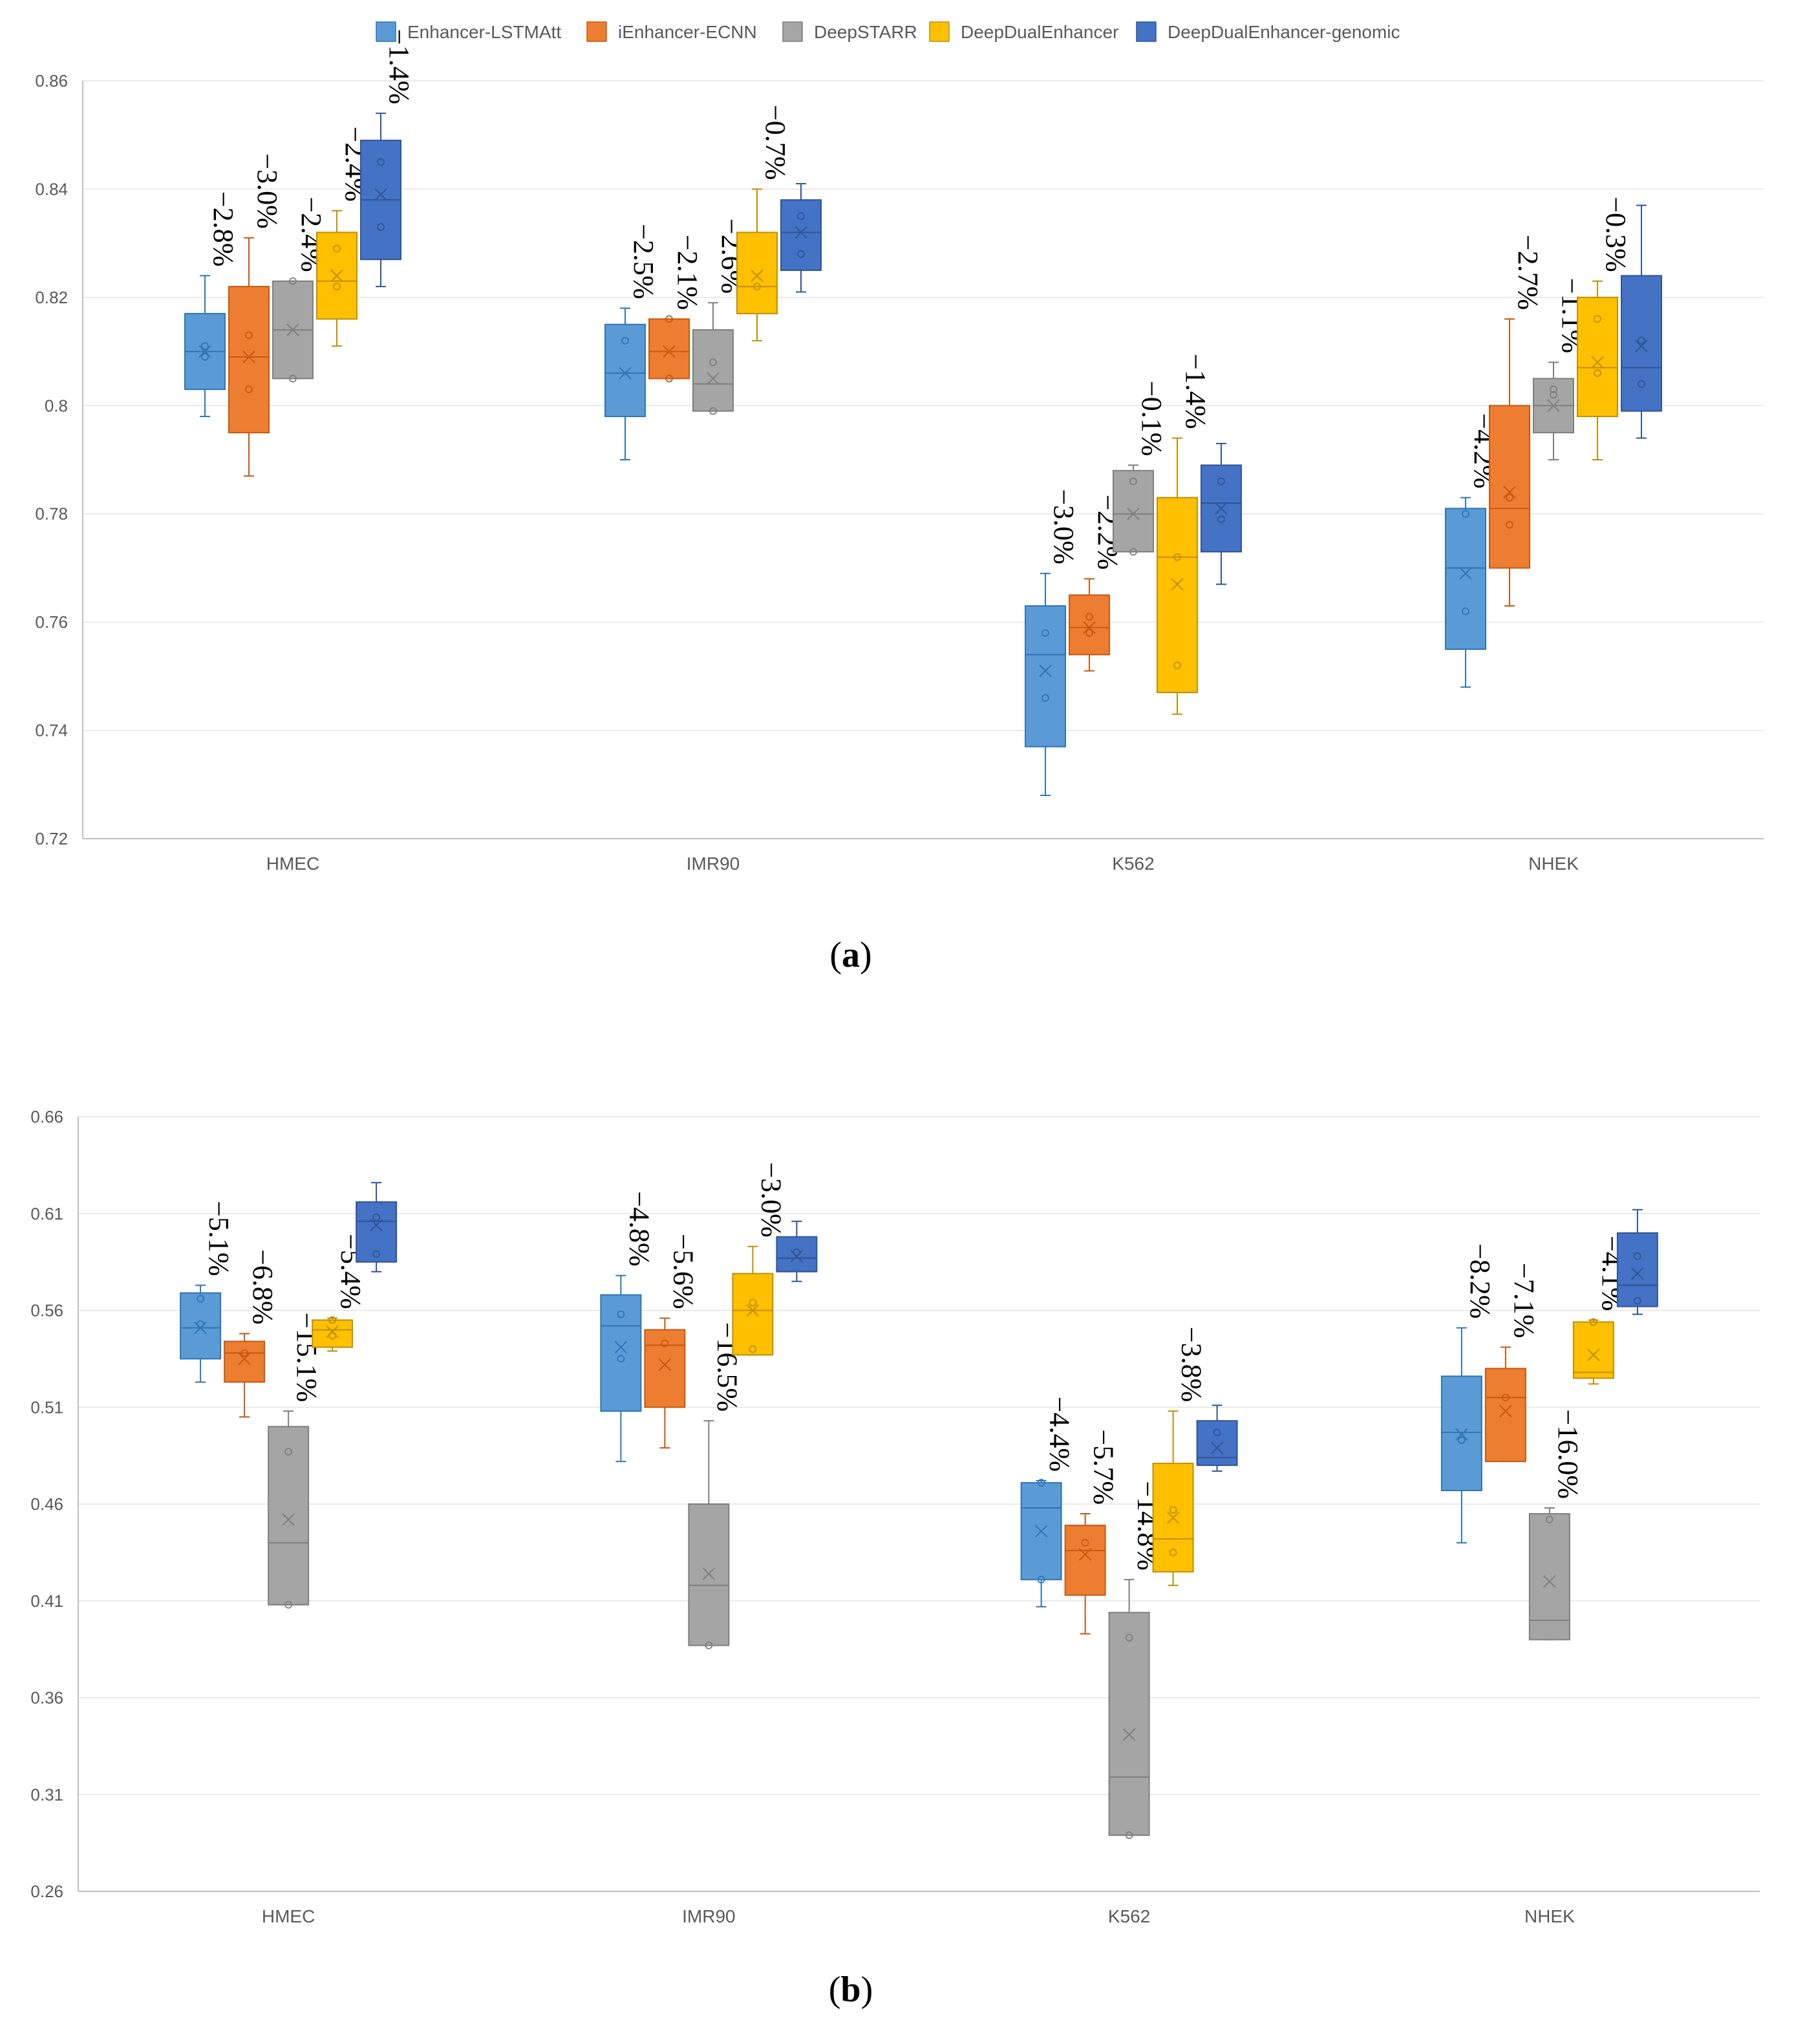  I want to click on box-enhancer-lstmatt-hmec: −5.1%, so click(207, 1292).